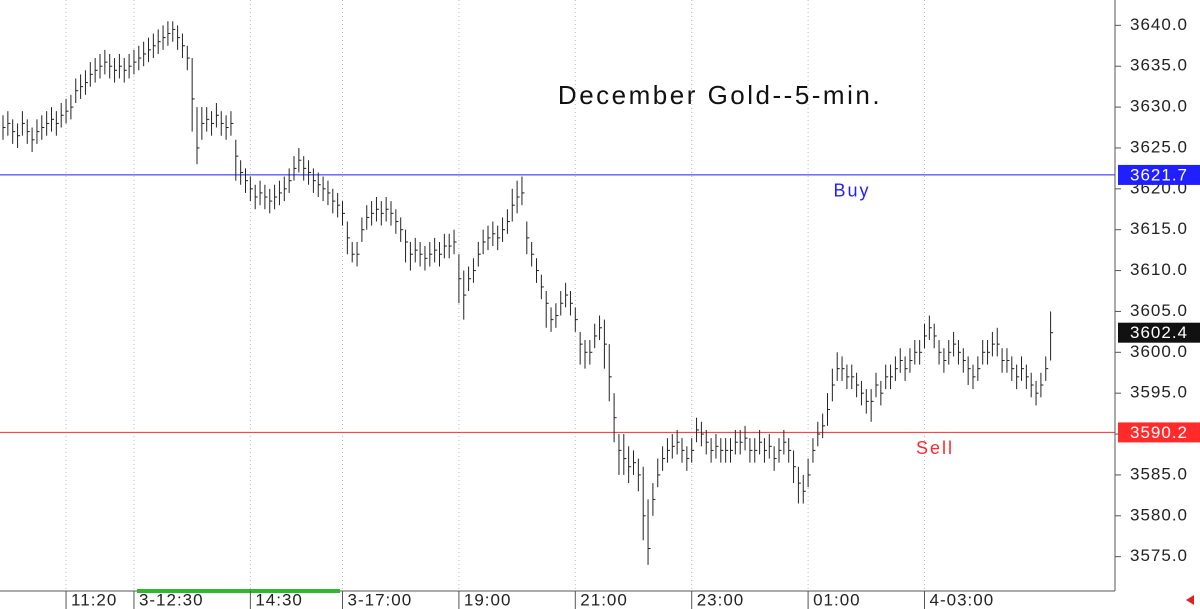  Describe the element at coordinates (837, 599) in the screenshot. I see `x-tick-label: 01:00` at that location.